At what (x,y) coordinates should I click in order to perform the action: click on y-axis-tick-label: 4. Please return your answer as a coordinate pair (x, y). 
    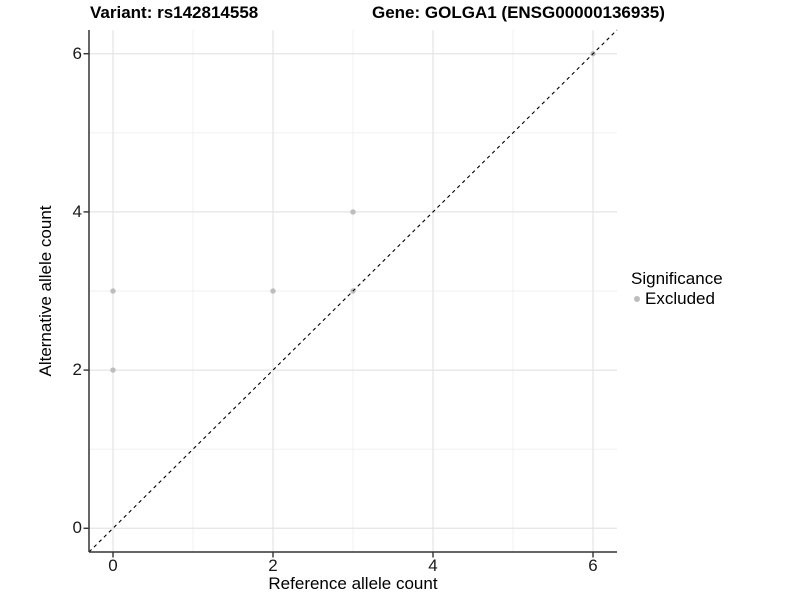
    Looking at the image, I should click on (77, 211).